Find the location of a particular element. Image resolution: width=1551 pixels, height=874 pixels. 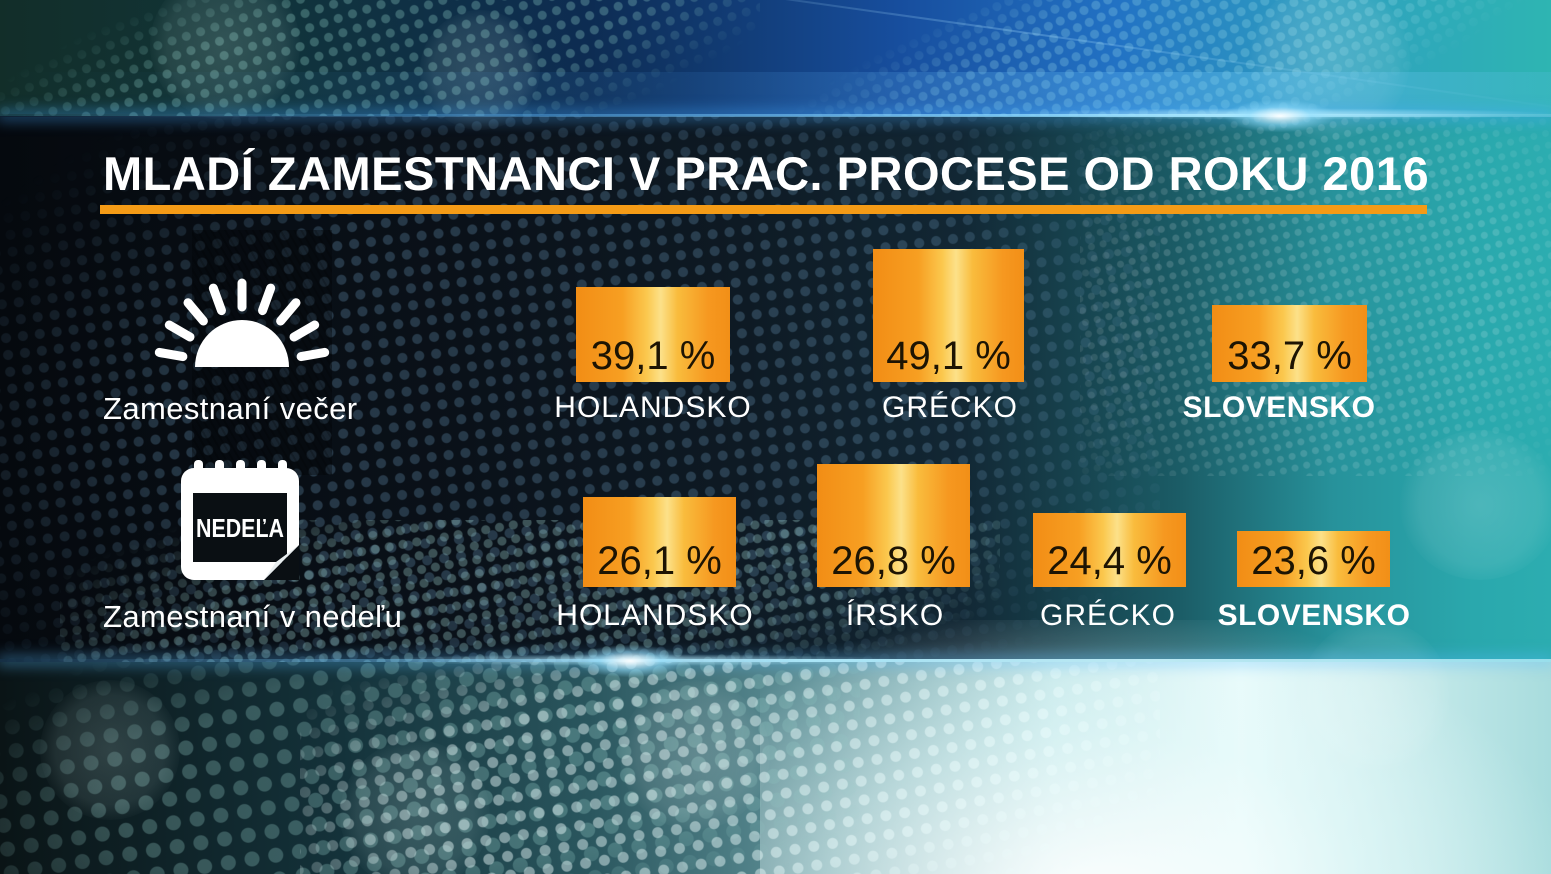

value-box: 49,1 % is located at coordinates (948, 315).